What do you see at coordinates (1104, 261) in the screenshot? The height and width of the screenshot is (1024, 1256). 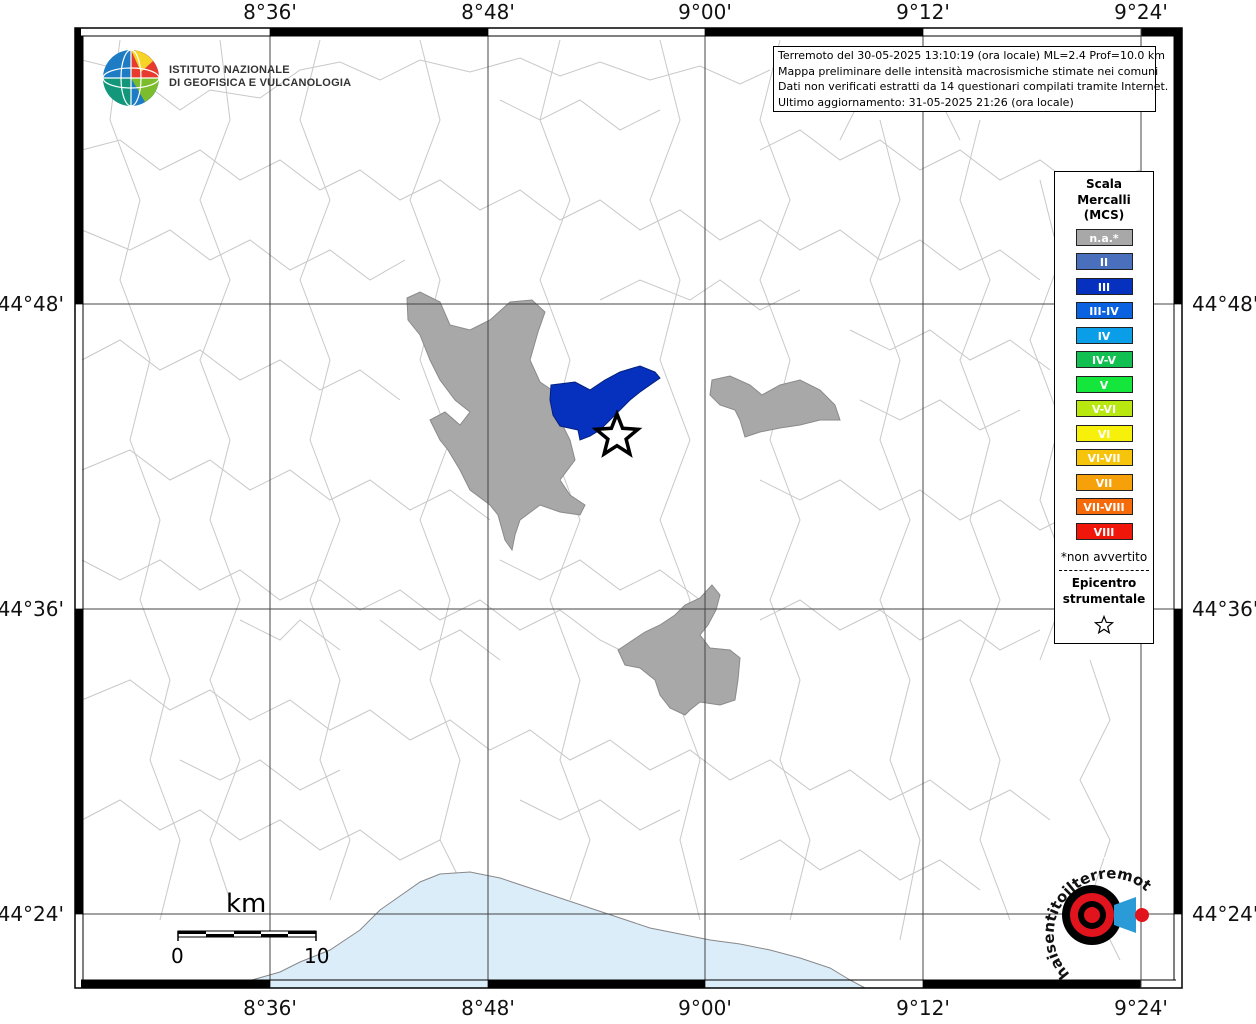 I see `legend-item: II` at bounding box center [1104, 261].